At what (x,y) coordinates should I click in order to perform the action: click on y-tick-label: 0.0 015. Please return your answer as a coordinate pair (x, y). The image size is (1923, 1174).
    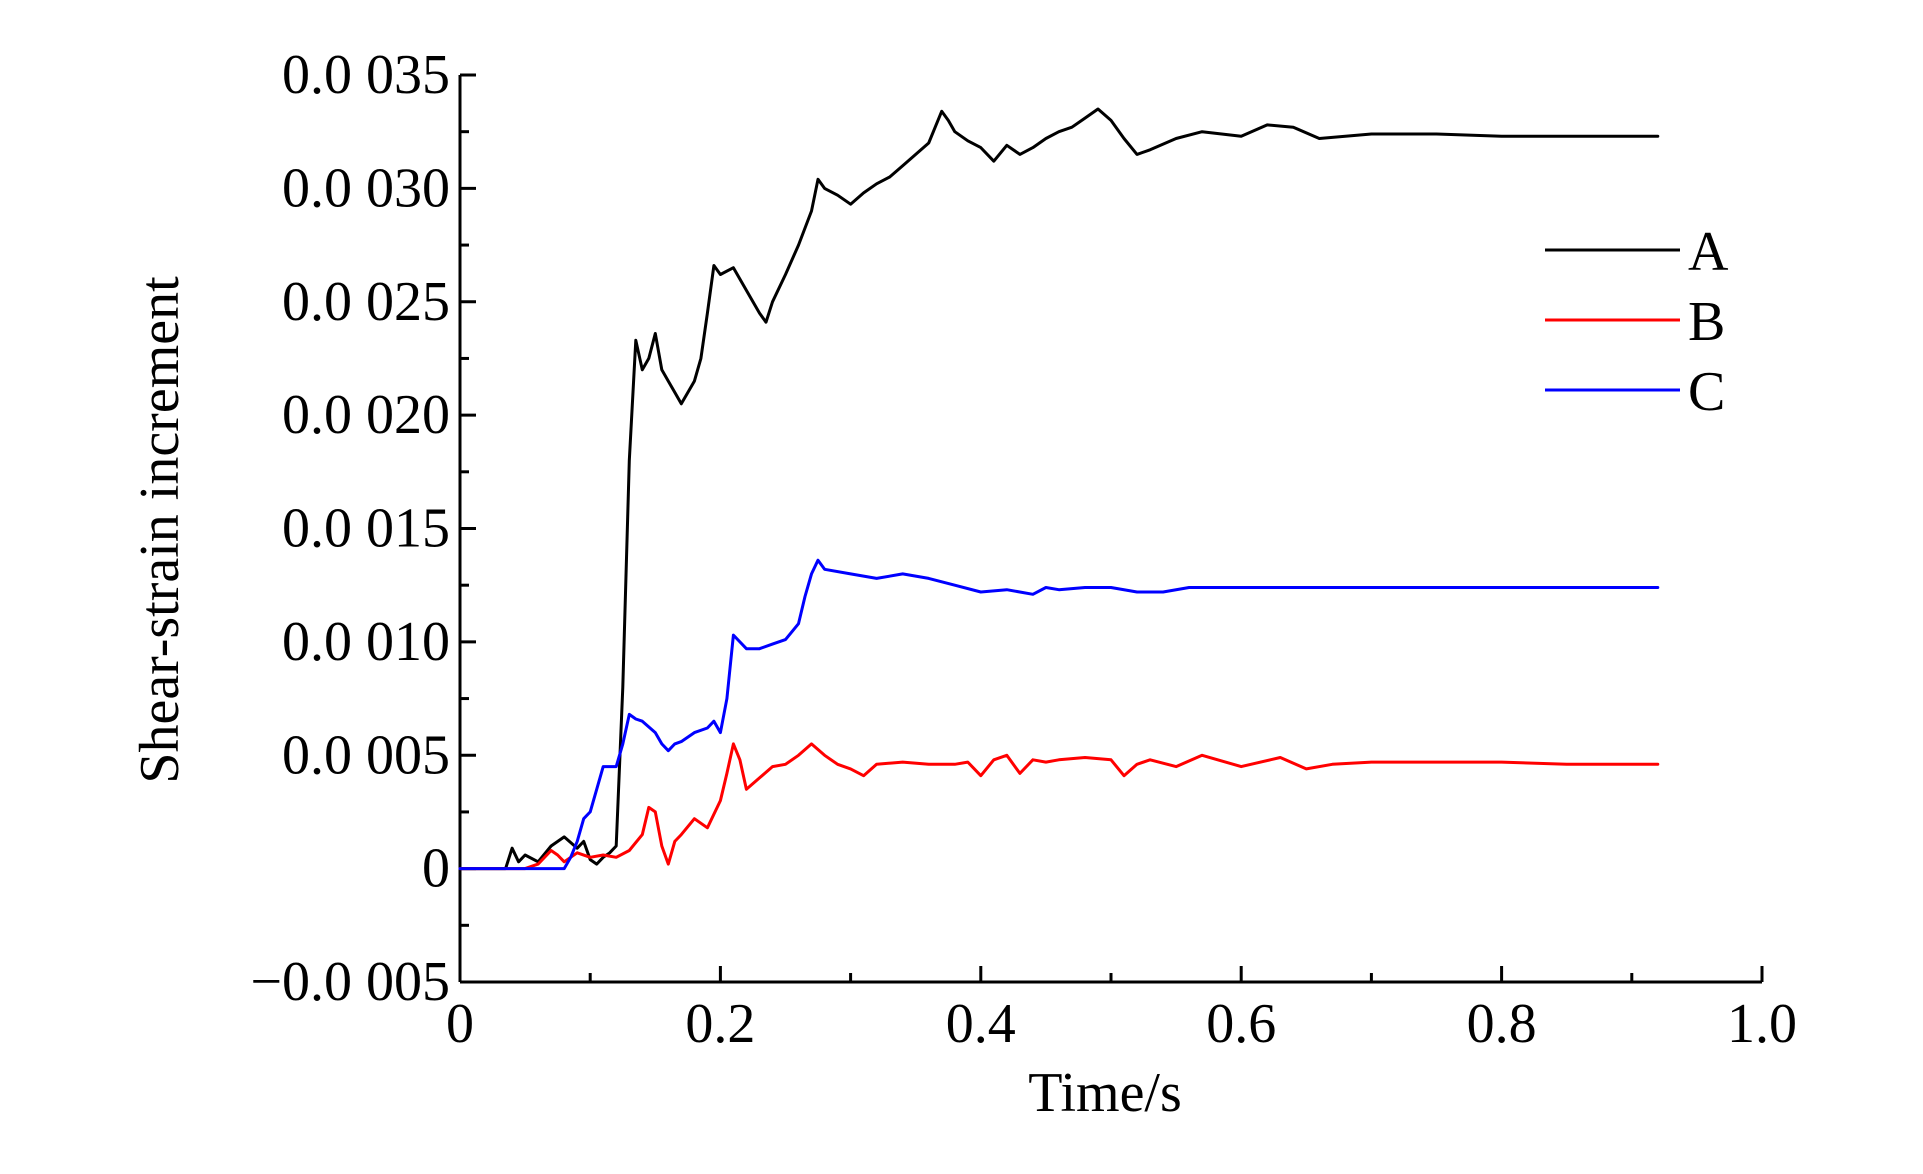
    Looking at the image, I should click on (366, 529).